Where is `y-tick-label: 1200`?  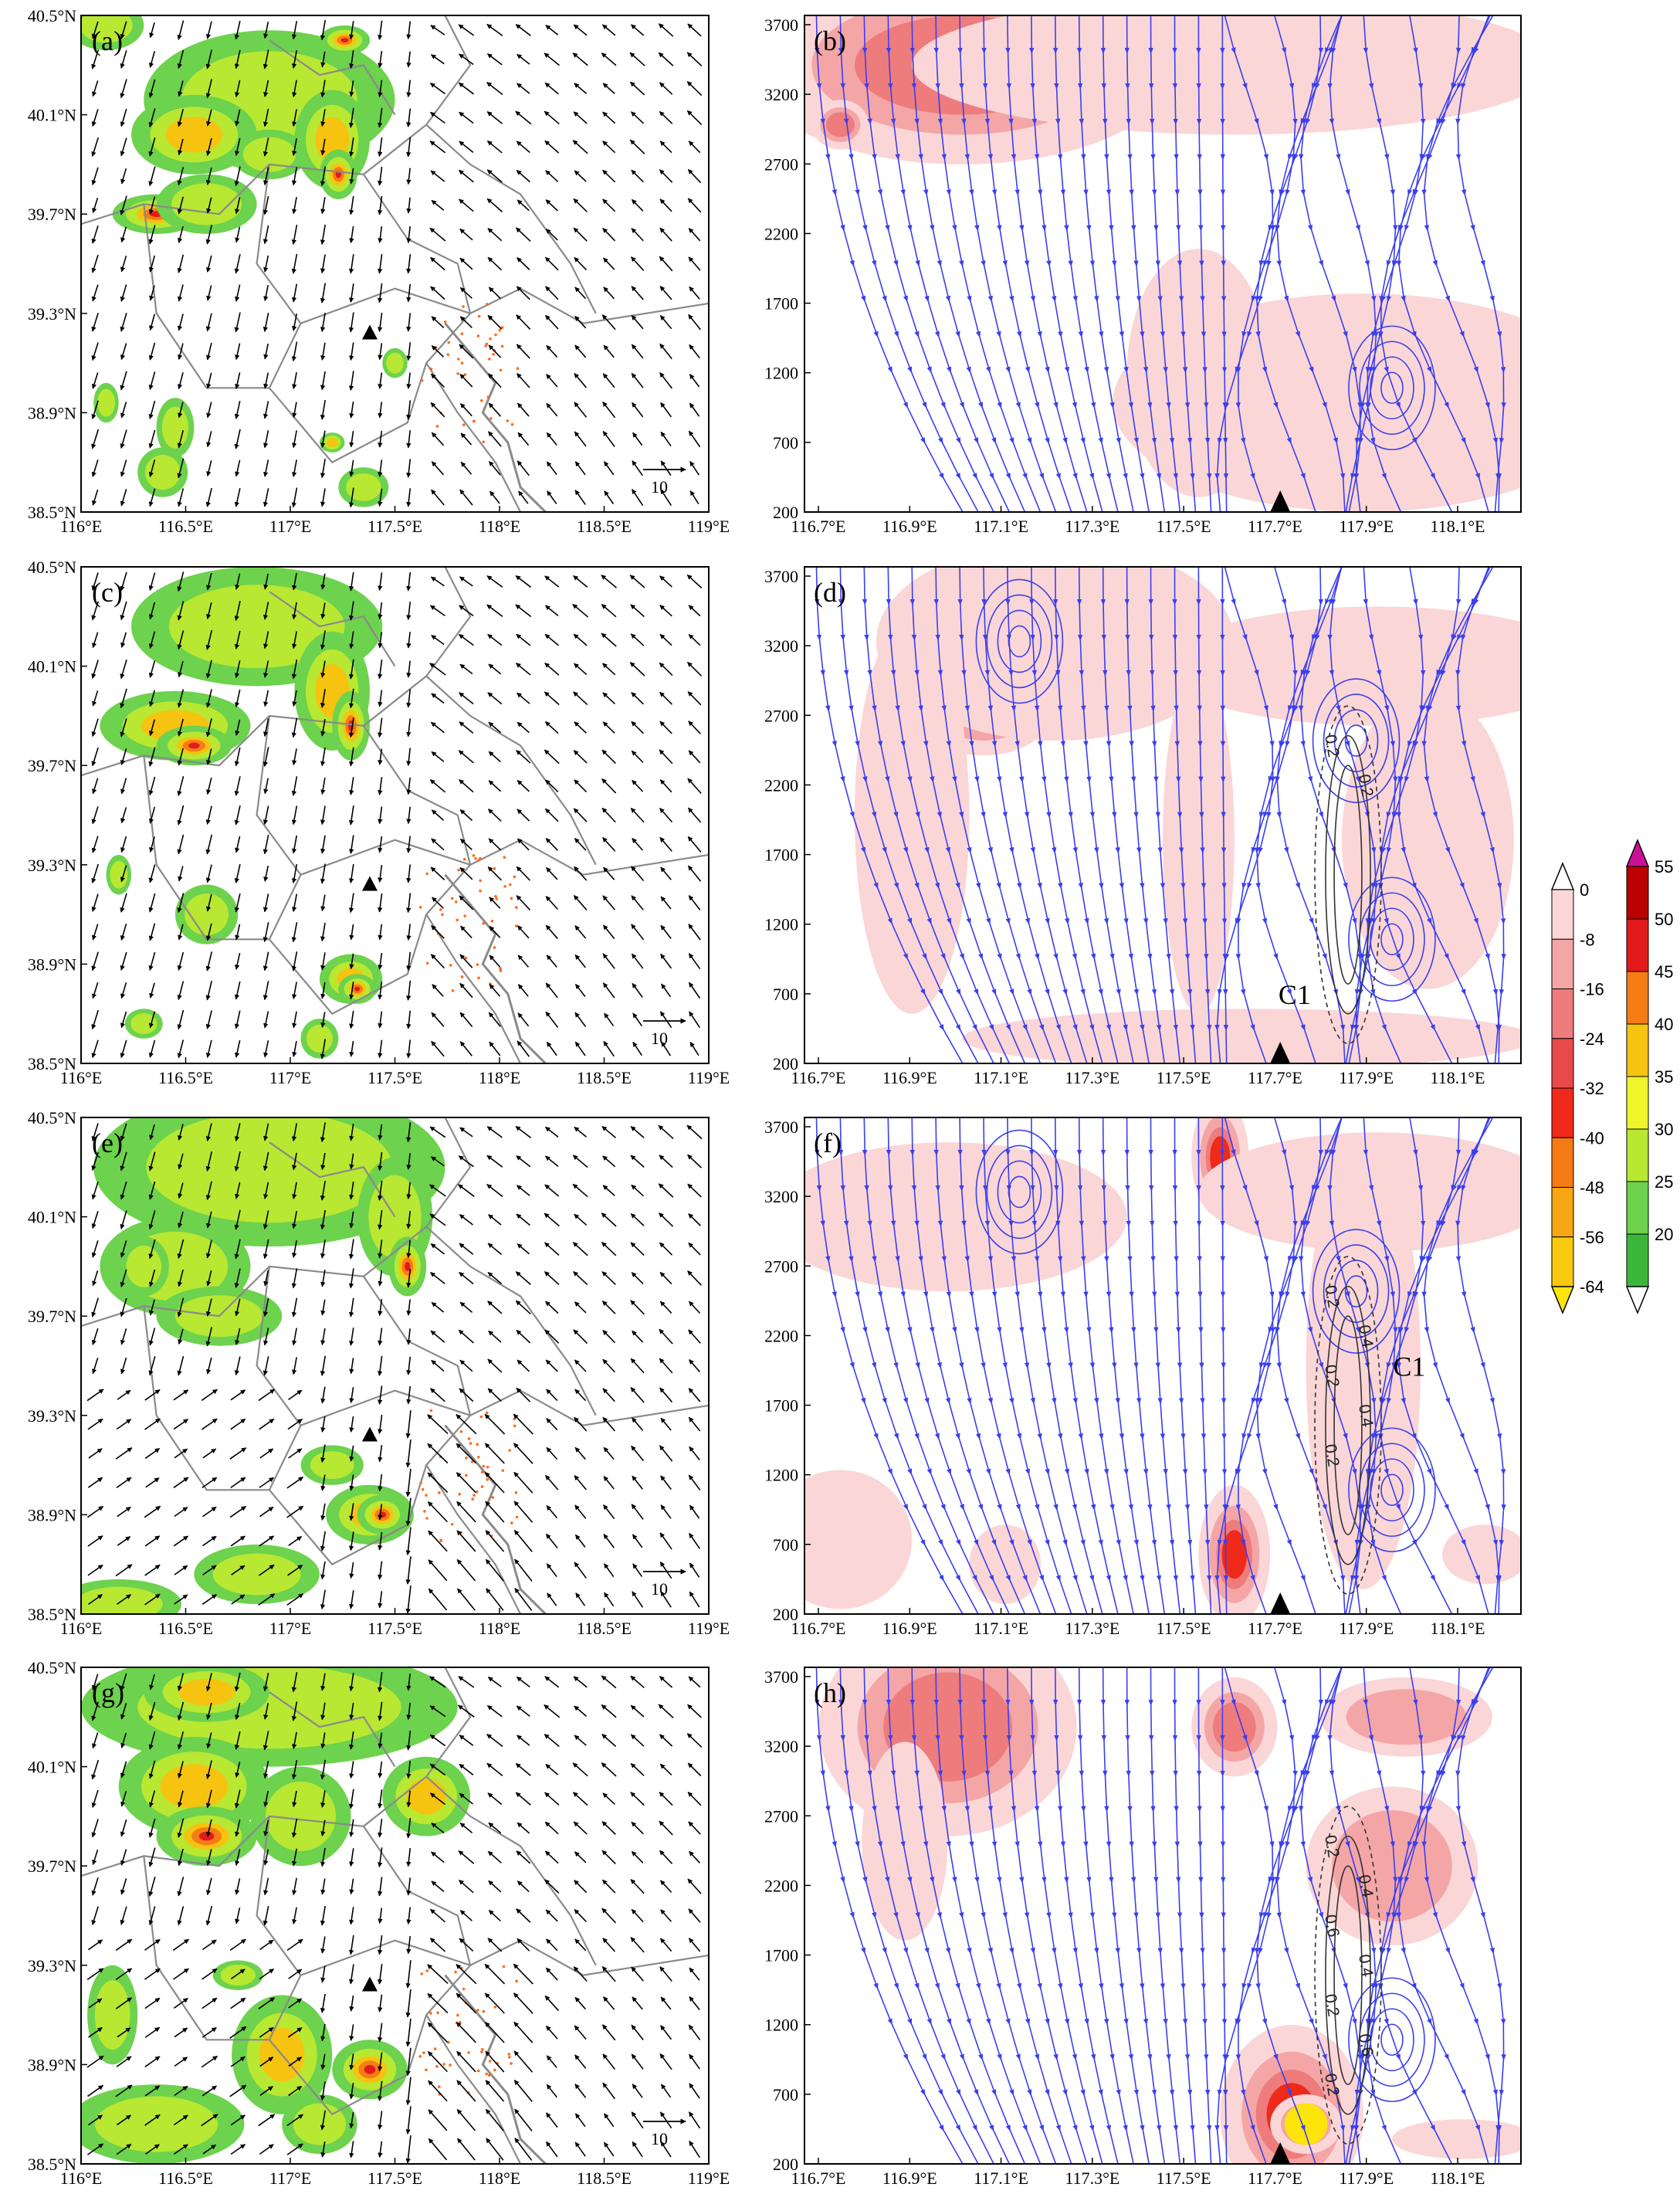 y-tick-label: 1200 is located at coordinates (781, 924).